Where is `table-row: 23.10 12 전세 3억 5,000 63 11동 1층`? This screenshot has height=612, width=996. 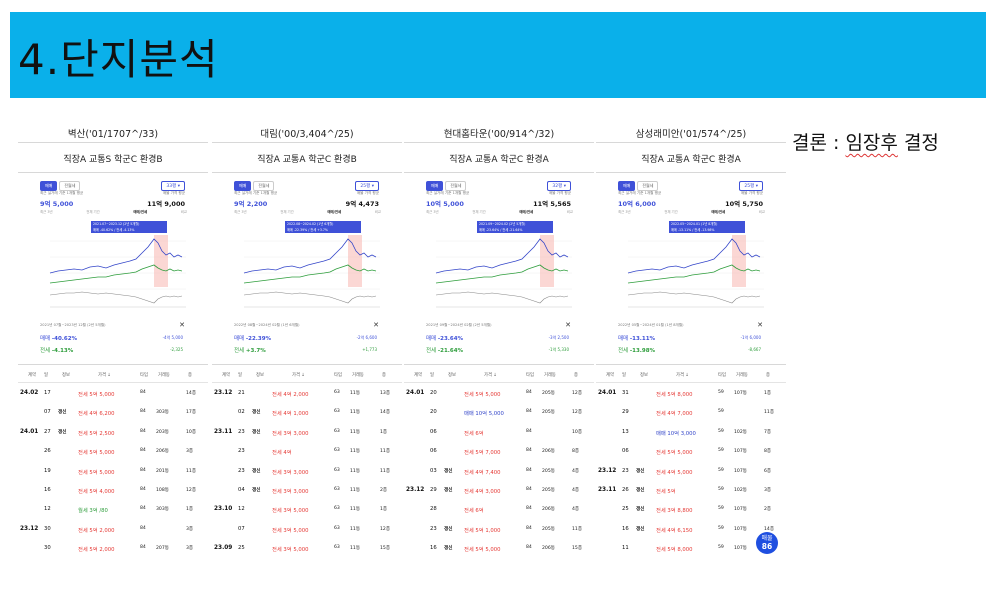 table-row: 23.10 12 전세 3억 5,000 63 11동 1층 is located at coordinates (307, 508).